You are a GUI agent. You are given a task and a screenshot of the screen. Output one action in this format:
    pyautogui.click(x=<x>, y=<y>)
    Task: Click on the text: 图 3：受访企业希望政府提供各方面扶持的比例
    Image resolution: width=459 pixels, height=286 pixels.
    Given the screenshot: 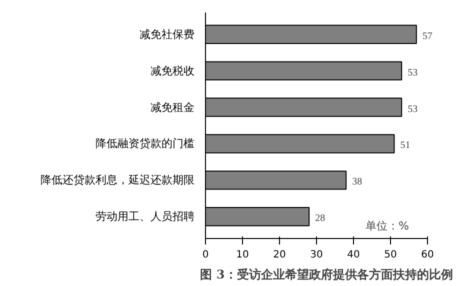 What is the action you would take?
    pyautogui.click(x=326, y=275)
    